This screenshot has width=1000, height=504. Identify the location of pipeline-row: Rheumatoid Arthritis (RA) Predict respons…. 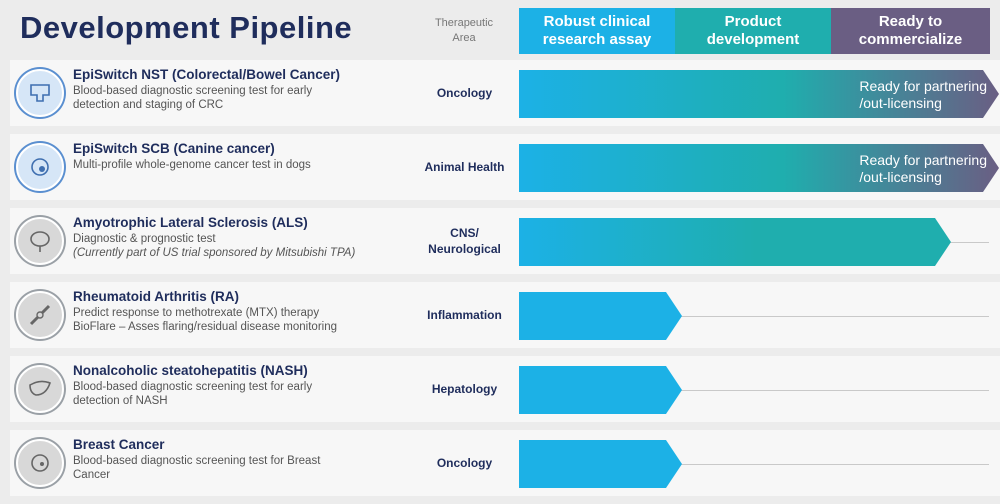
(505, 315).